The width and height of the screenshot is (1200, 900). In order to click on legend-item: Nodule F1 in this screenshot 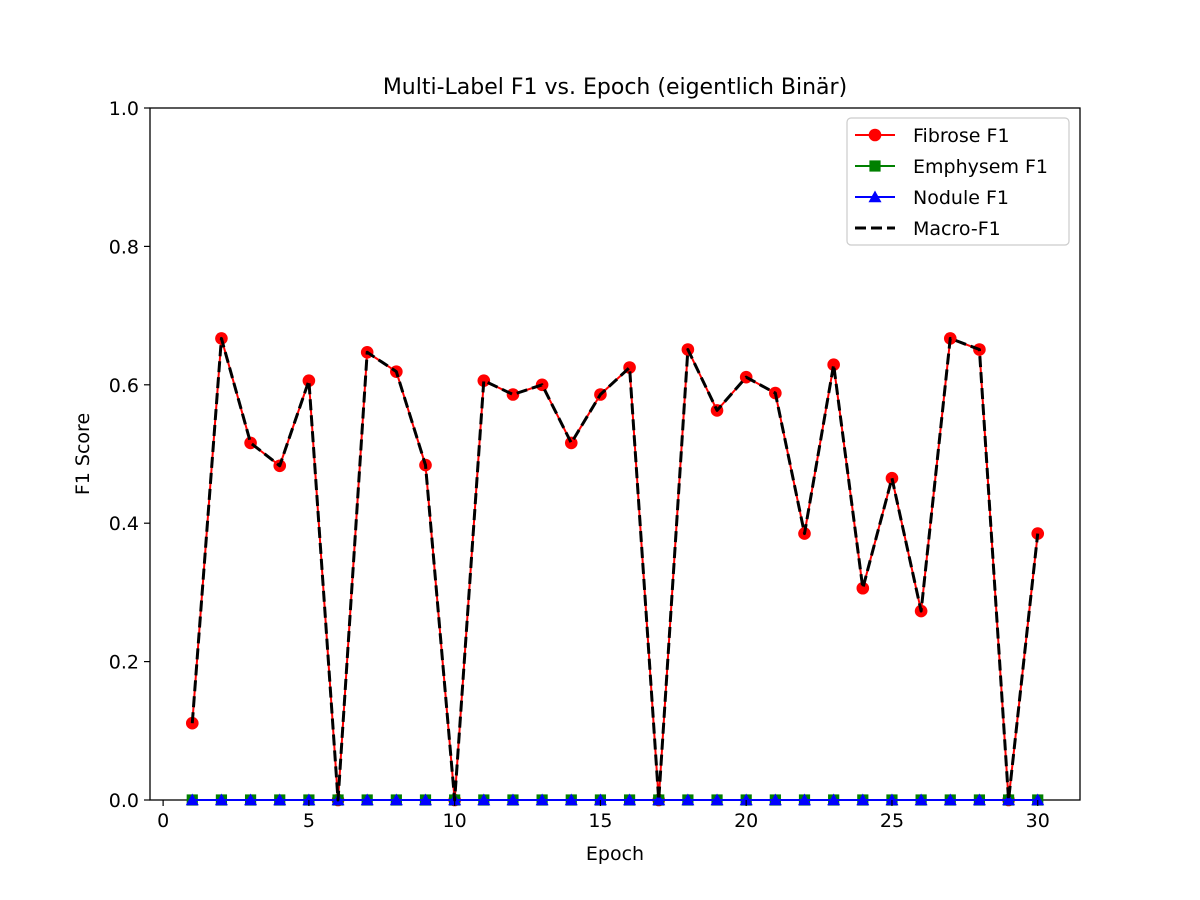, I will do `click(932, 198)`.